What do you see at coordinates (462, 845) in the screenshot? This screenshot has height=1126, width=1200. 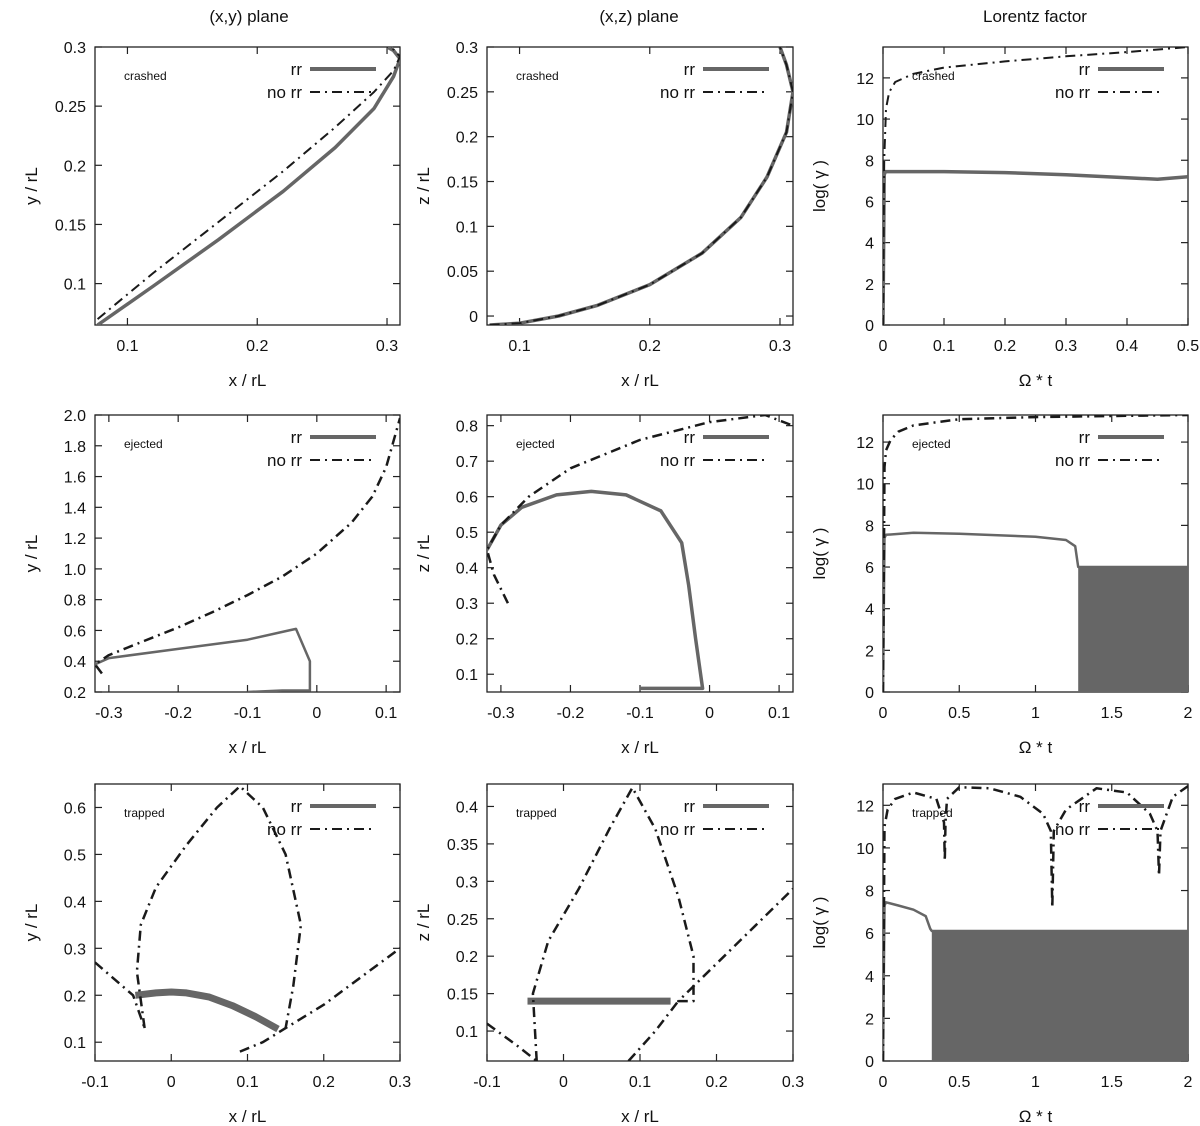 I see `y-tick-label: 0.35` at bounding box center [462, 845].